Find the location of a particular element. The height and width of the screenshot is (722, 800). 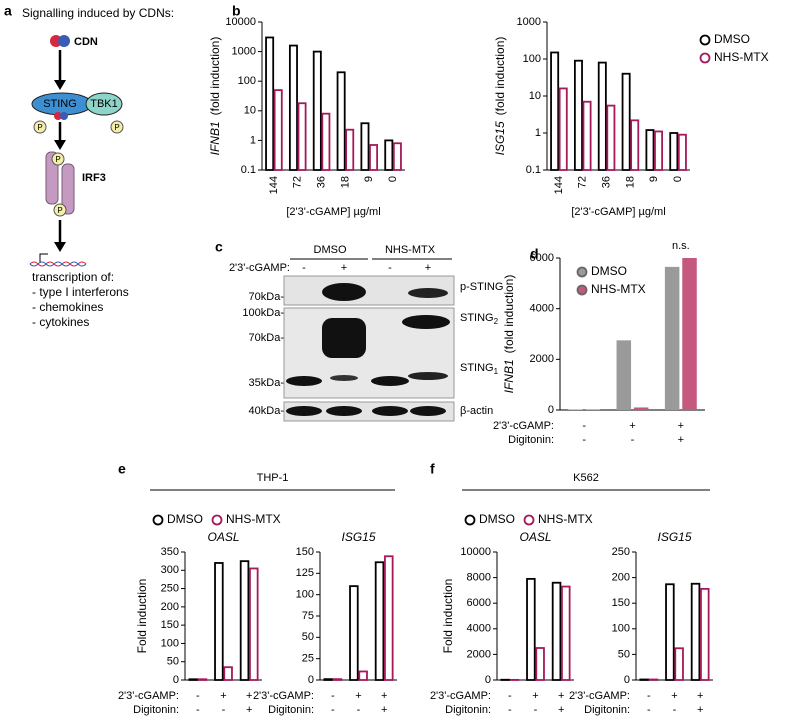

y-tick-label: 100 is located at coordinates (247, 81).